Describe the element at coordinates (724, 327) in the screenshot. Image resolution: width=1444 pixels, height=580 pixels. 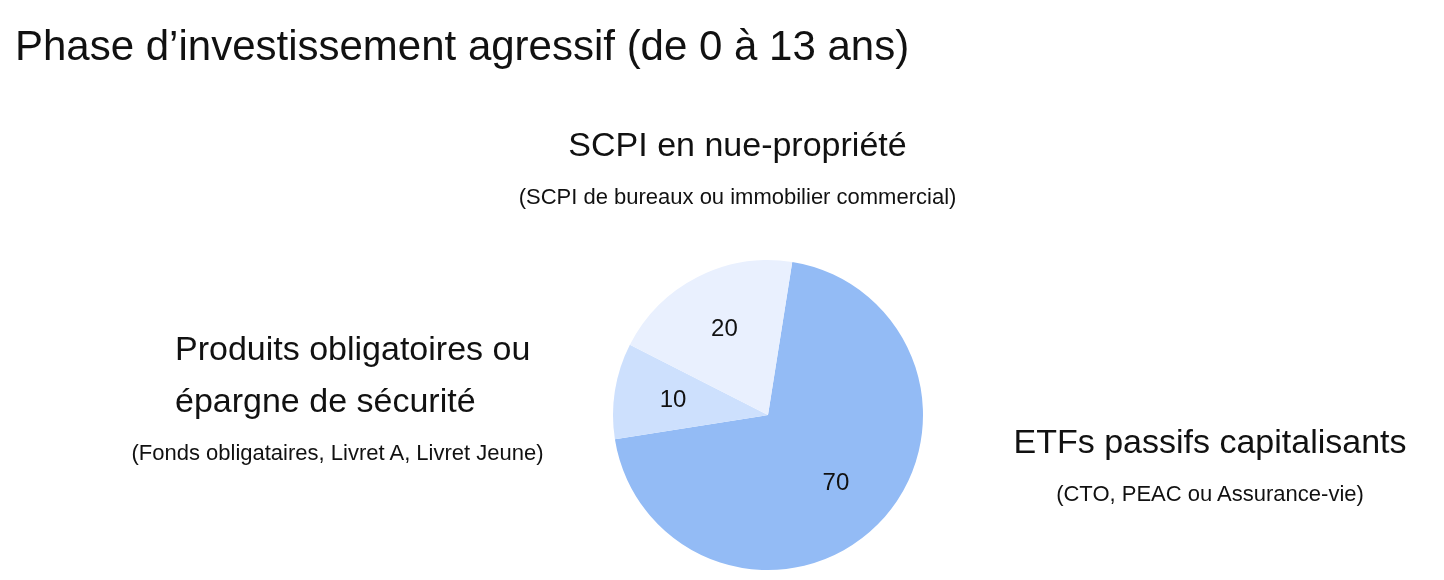
I see `data-label: 20` at that location.